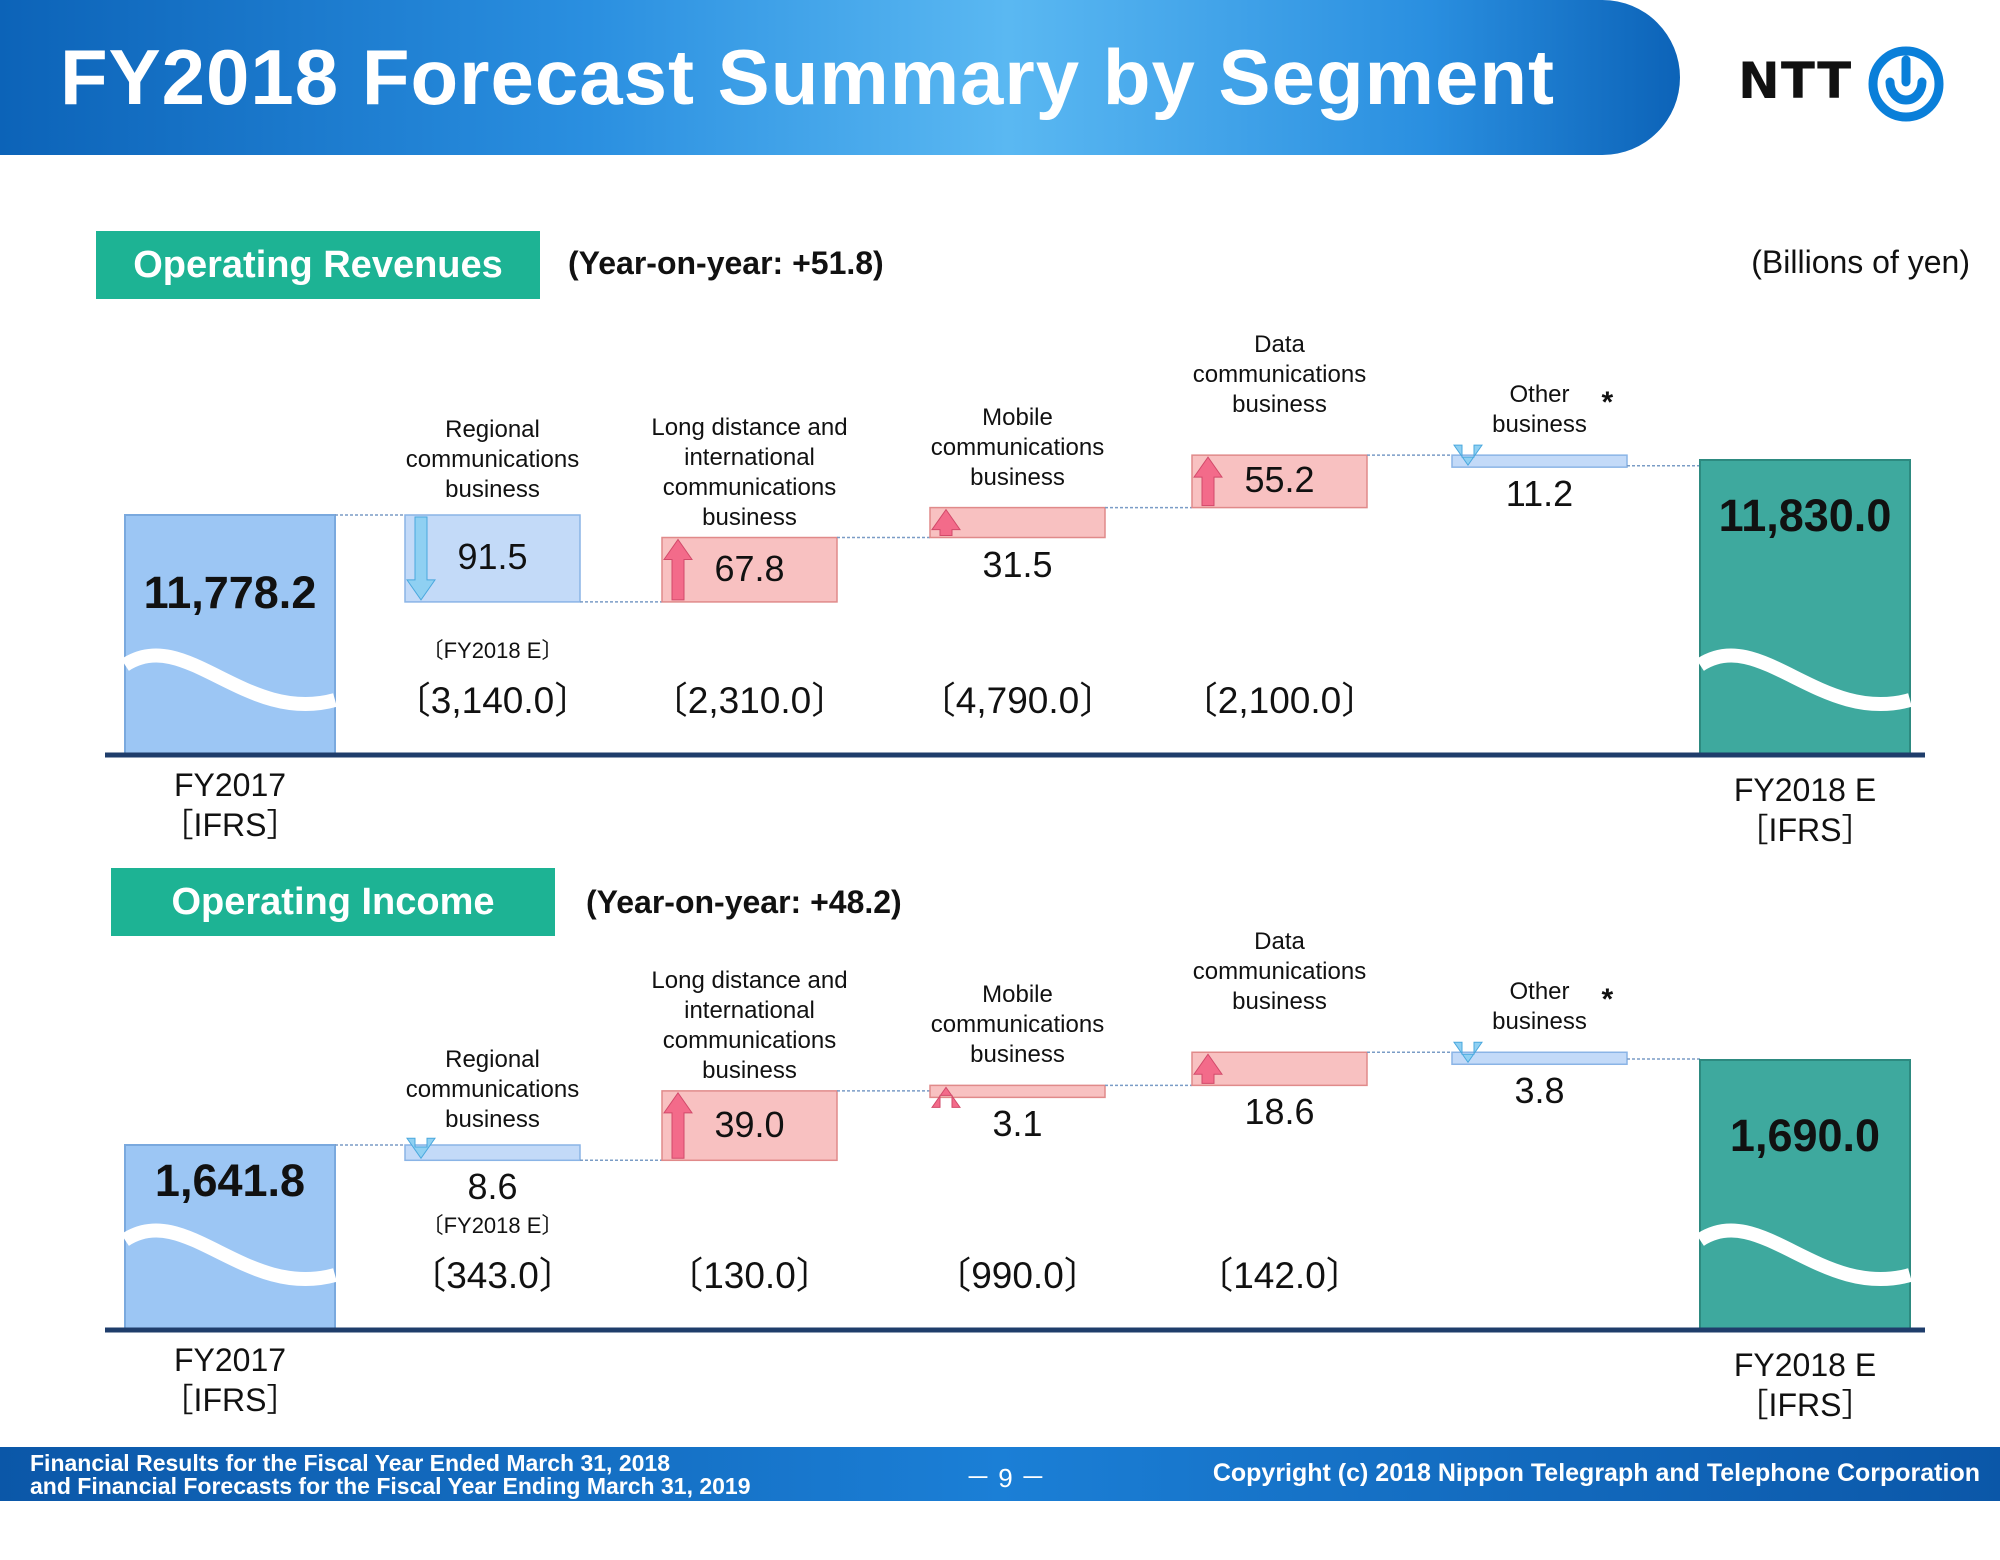 This screenshot has width=2000, height=1560. I want to click on segment-forecast: 〔130.0〕, so click(749, 1275).